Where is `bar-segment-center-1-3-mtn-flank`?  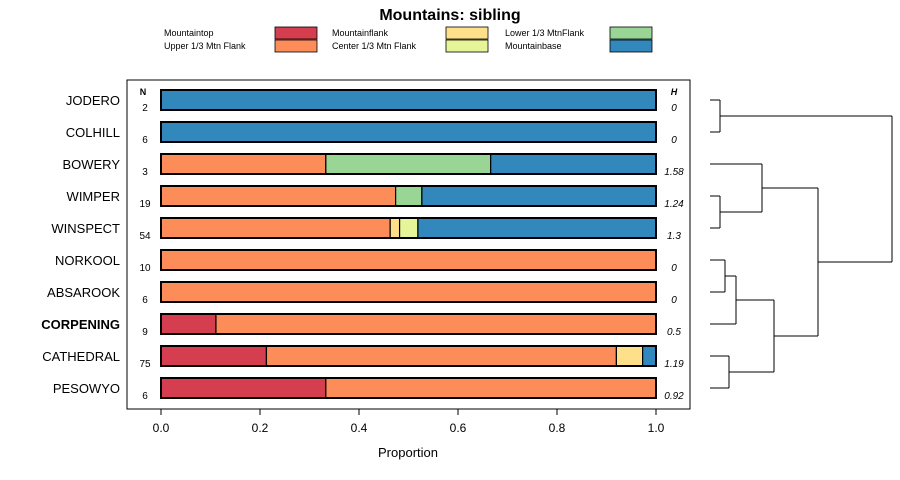 bar-segment-center-1-3-mtn-flank is located at coordinates (408, 228).